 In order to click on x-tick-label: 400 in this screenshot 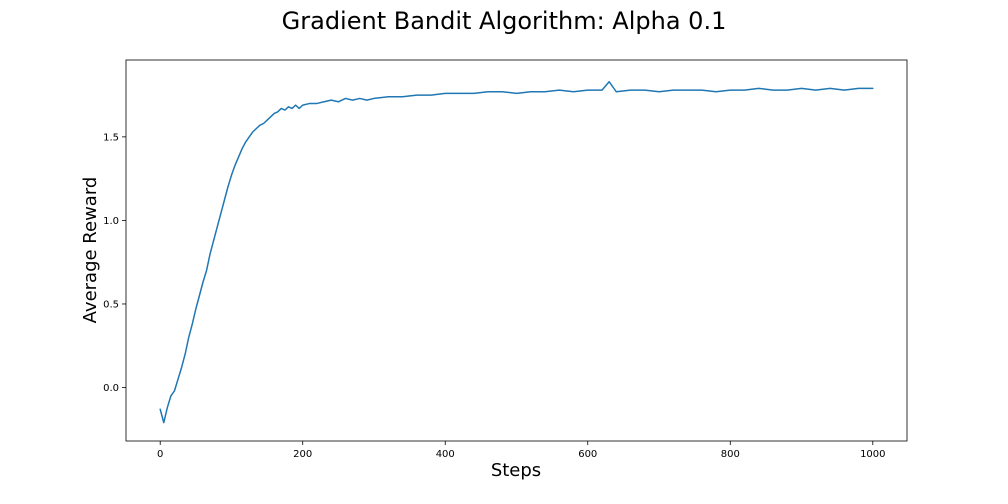, I will do `click(445, 454)`.